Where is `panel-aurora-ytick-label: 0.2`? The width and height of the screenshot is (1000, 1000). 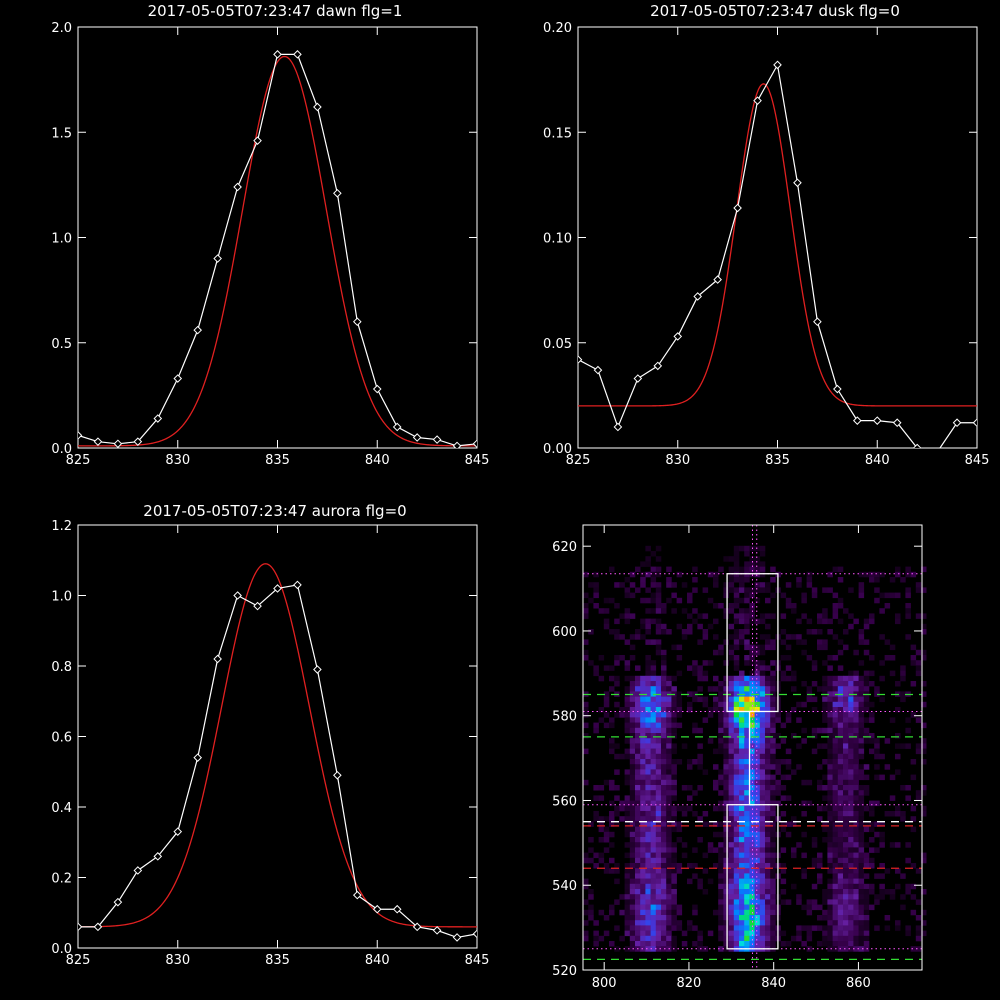
panel-aurora-ytick-label: 0.2 is located at coordinates (61, 879).